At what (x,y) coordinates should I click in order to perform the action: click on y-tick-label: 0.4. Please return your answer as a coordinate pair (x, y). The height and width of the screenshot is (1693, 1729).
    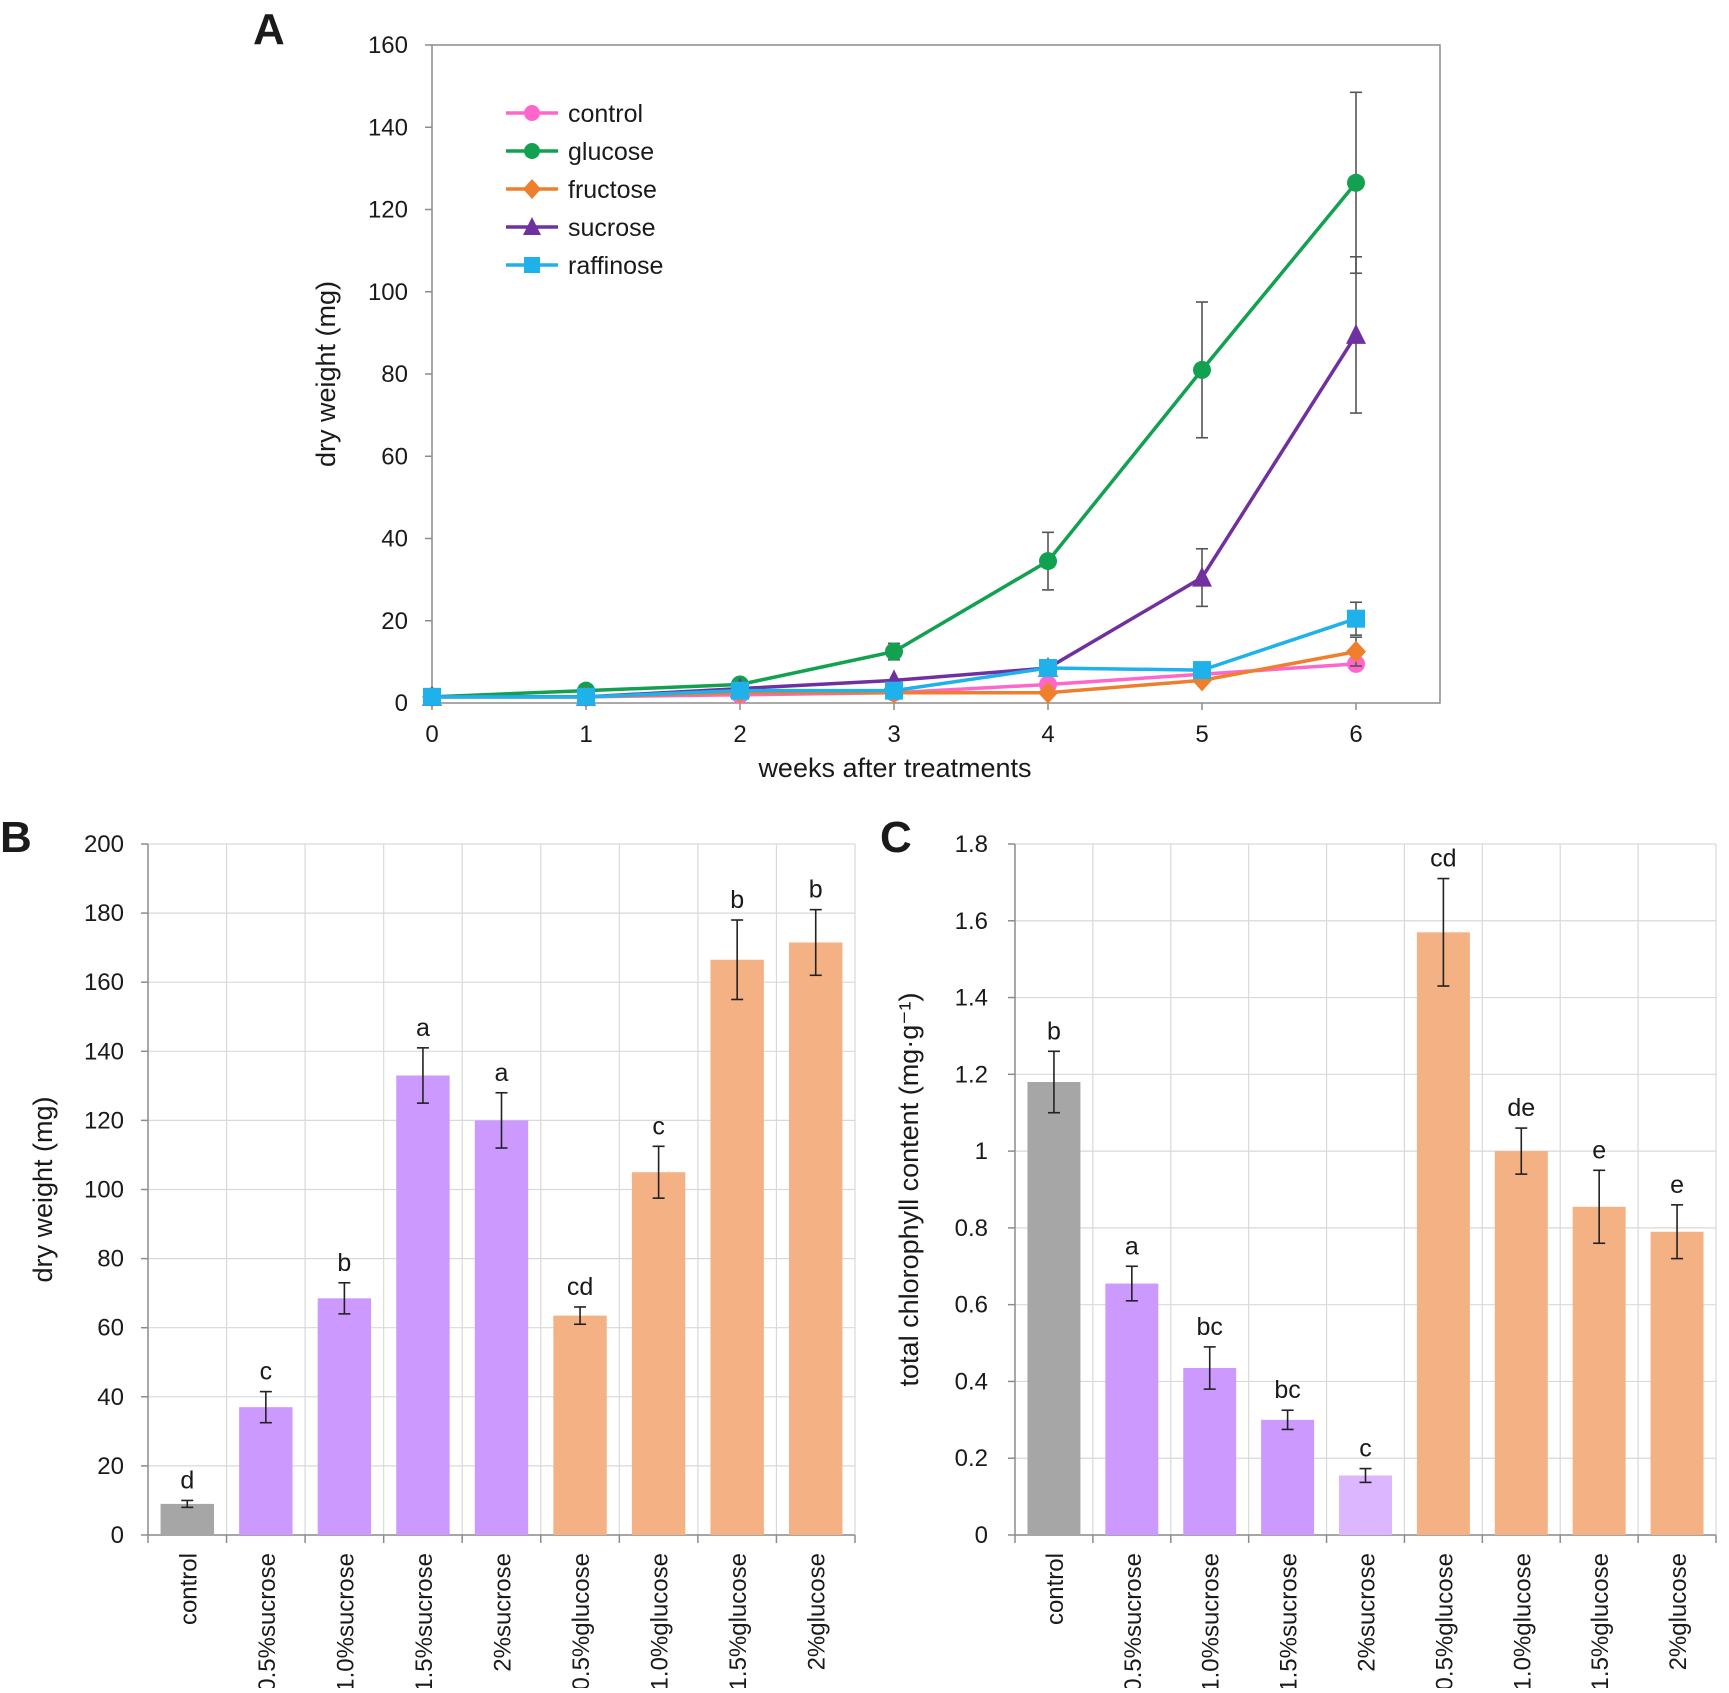
    Looking at the image, I should click on (971, 1381).